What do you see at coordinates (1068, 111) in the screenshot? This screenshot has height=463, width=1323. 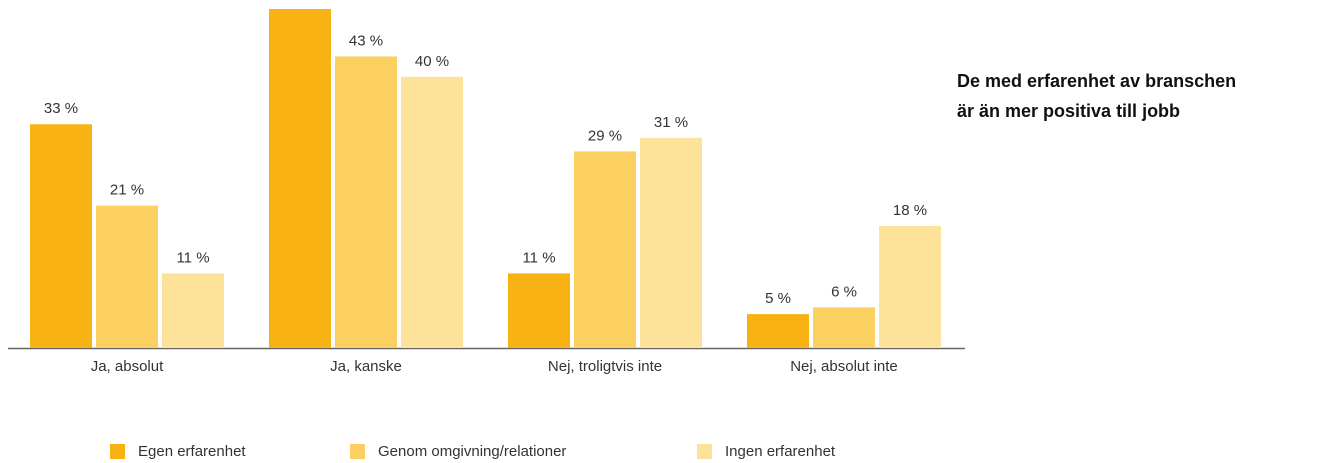 I see `chart-title: är än mer positiva till jobb` at bounding box center [1068, 111].